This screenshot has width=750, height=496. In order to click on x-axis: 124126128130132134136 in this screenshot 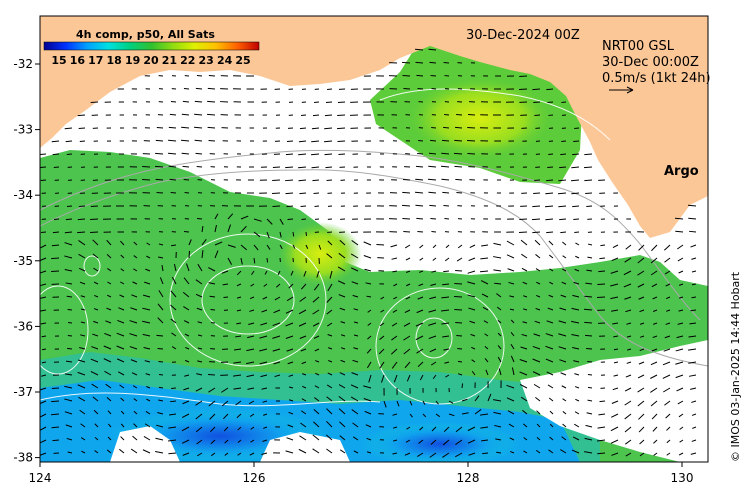, I will do `click(361, 473)`.